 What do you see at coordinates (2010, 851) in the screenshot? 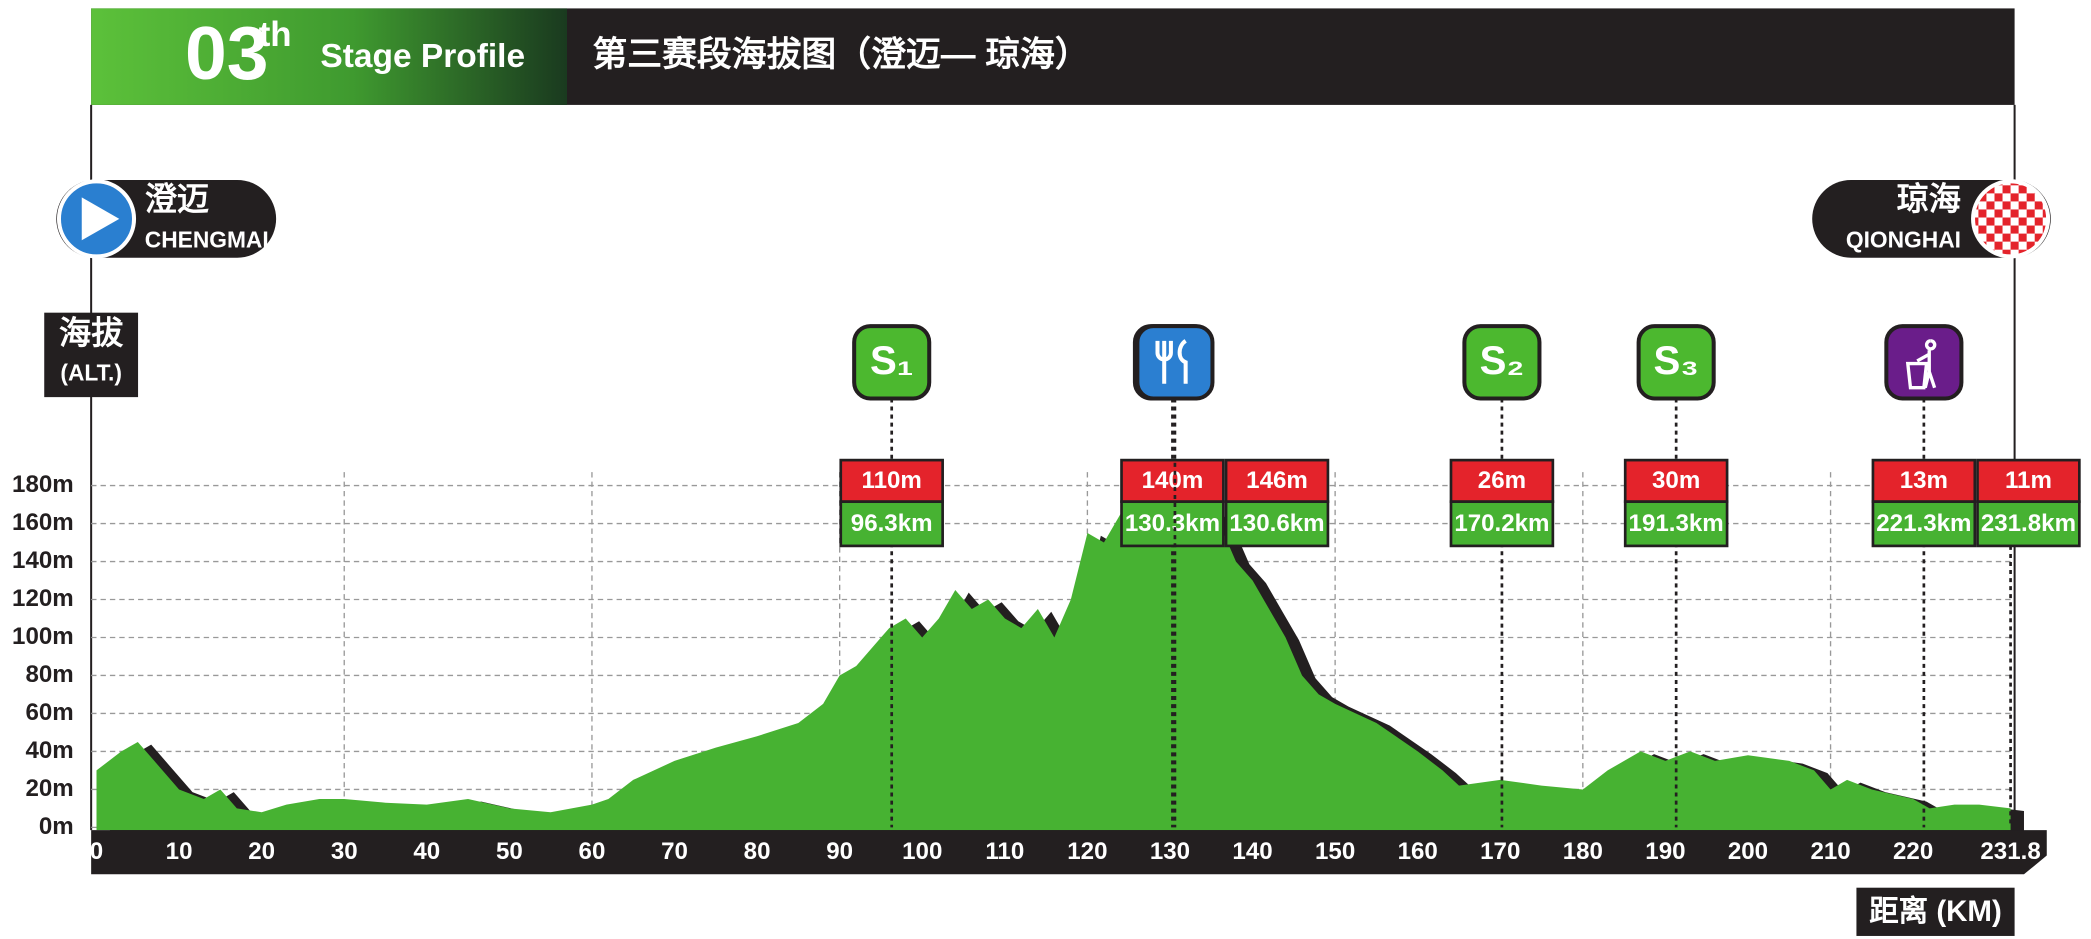
I see `x-tick-label: 231.8` at bounding box center [2010, 851].